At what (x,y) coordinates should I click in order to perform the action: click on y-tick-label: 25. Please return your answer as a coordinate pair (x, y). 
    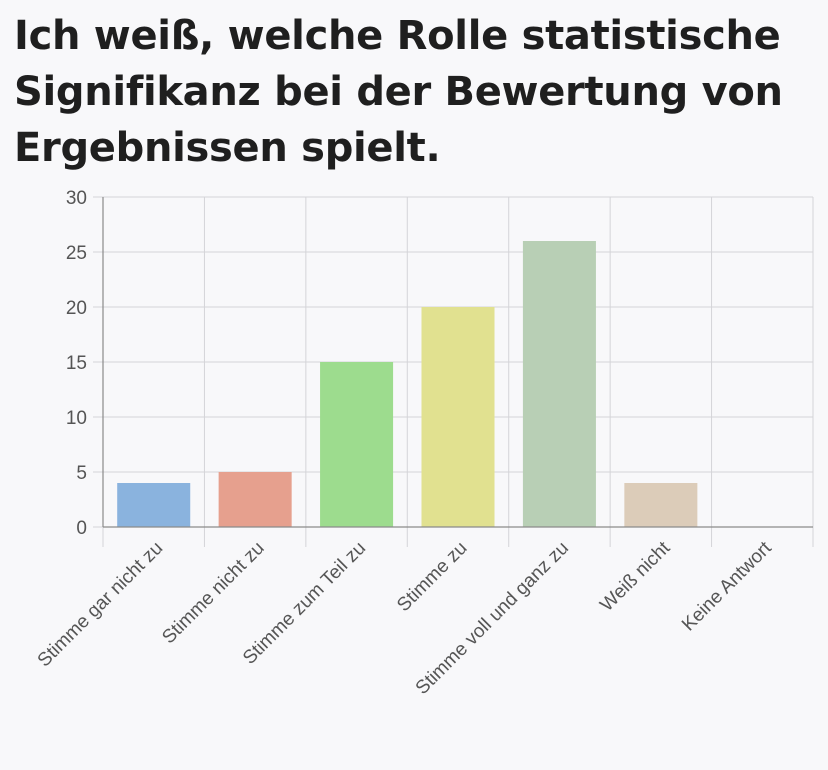
    Looking at the image, I should click on (76, 253).